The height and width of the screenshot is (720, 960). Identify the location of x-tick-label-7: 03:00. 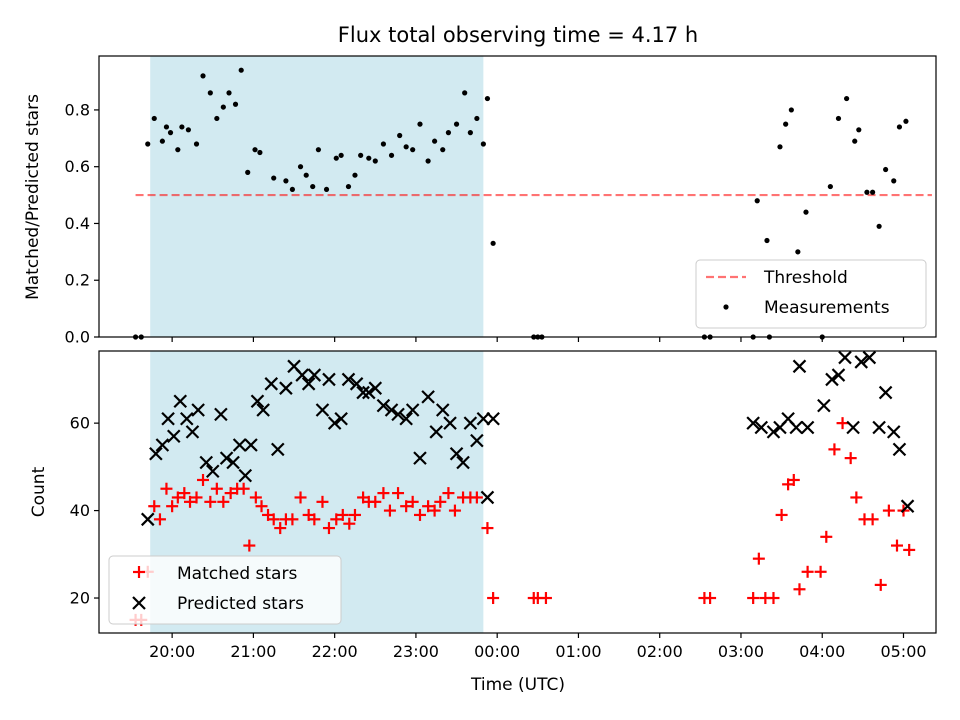
(741, 651).